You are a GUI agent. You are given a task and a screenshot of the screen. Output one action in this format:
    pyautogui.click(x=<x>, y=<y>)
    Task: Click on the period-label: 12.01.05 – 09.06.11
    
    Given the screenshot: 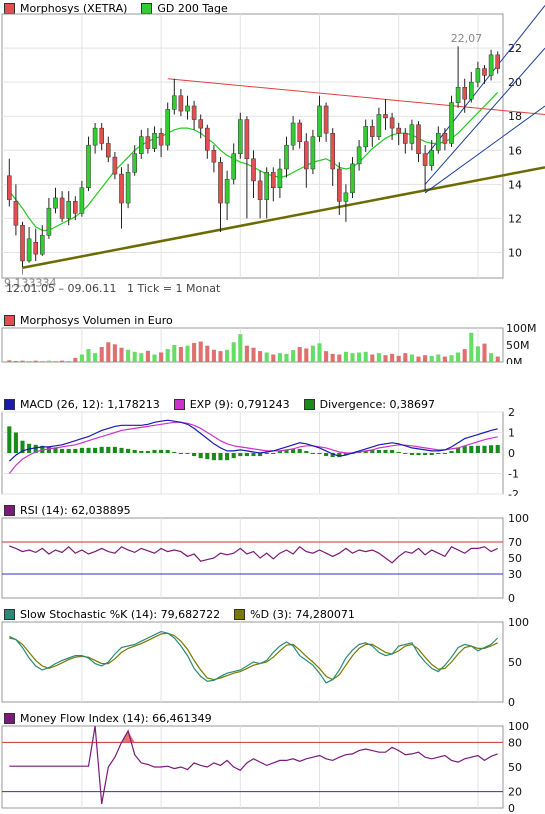 What is the action you would take?
    pyautogui.click(x=61, y=288)
    